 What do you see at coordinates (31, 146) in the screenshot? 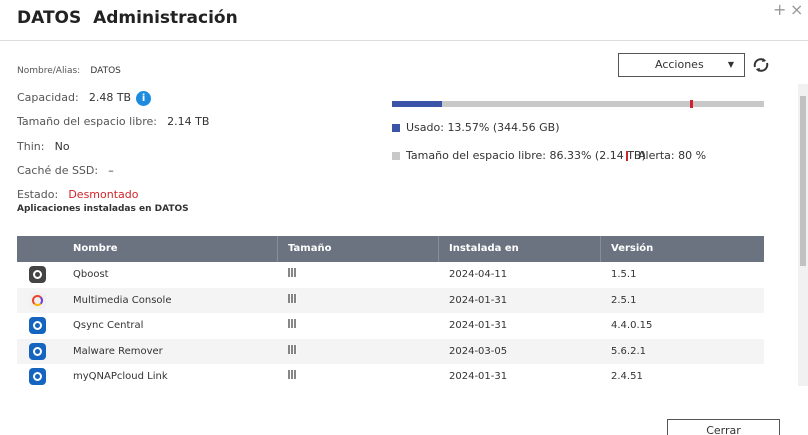
I see `info-label: Thin:` at bounding box center [31, 146].